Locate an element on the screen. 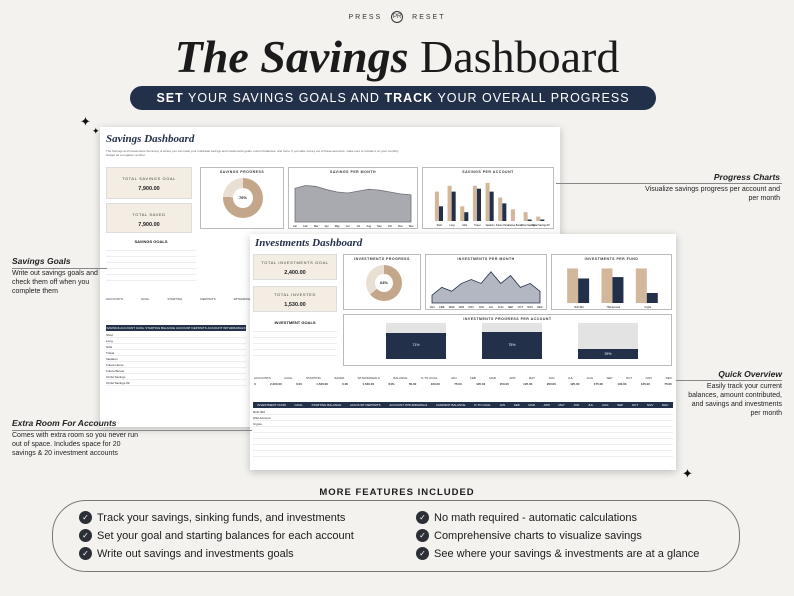  area-series is located at coordinates (486, 287).